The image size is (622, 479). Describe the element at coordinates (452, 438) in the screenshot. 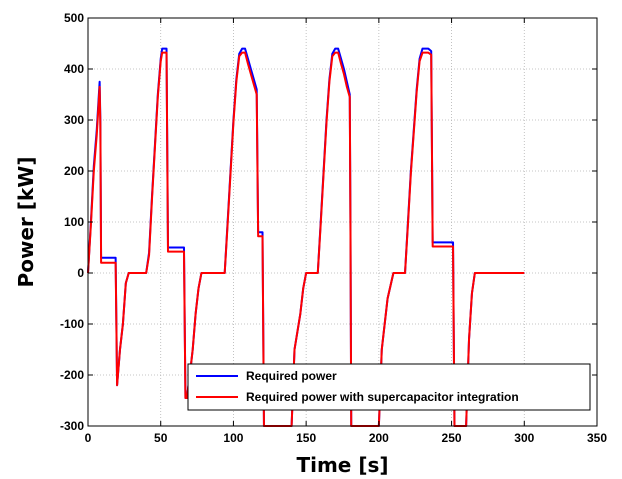

I see `x-tick-label: 250` at that location.